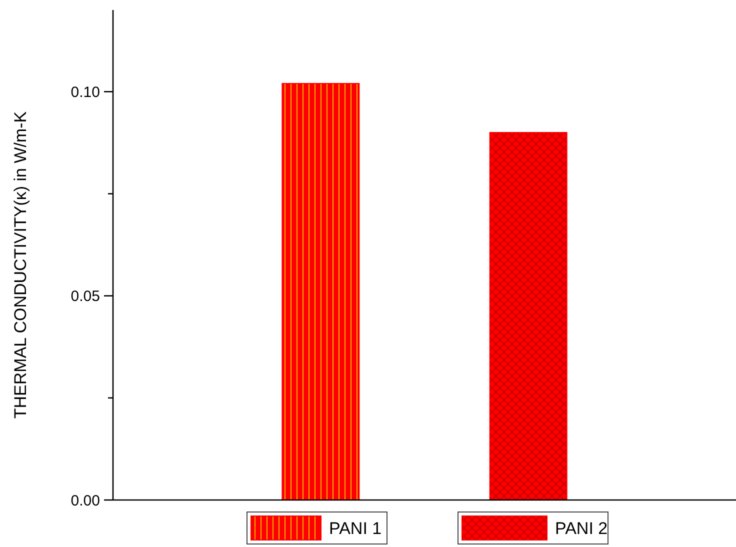 The width and height of the screenshot is (736, 547). I want to click on y-tick-label: 0.05, so click(85, 297).